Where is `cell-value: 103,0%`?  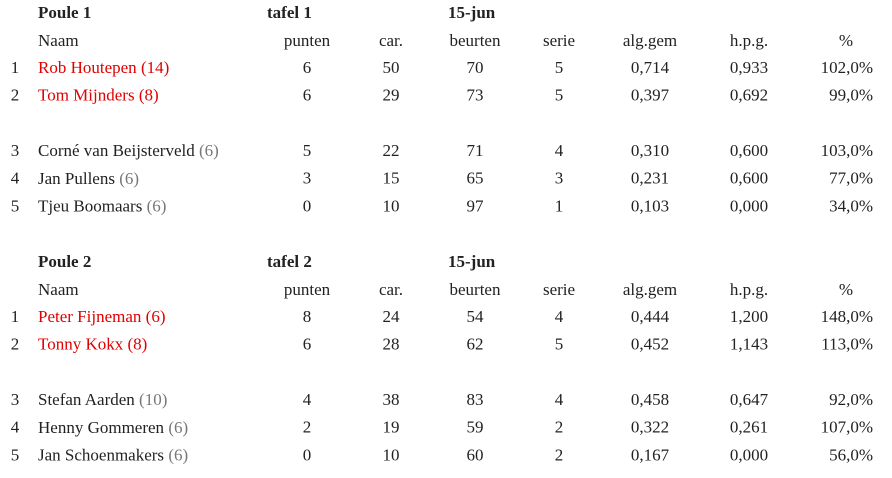
cell-value: 103,0% is located at coordinates (847, 150).